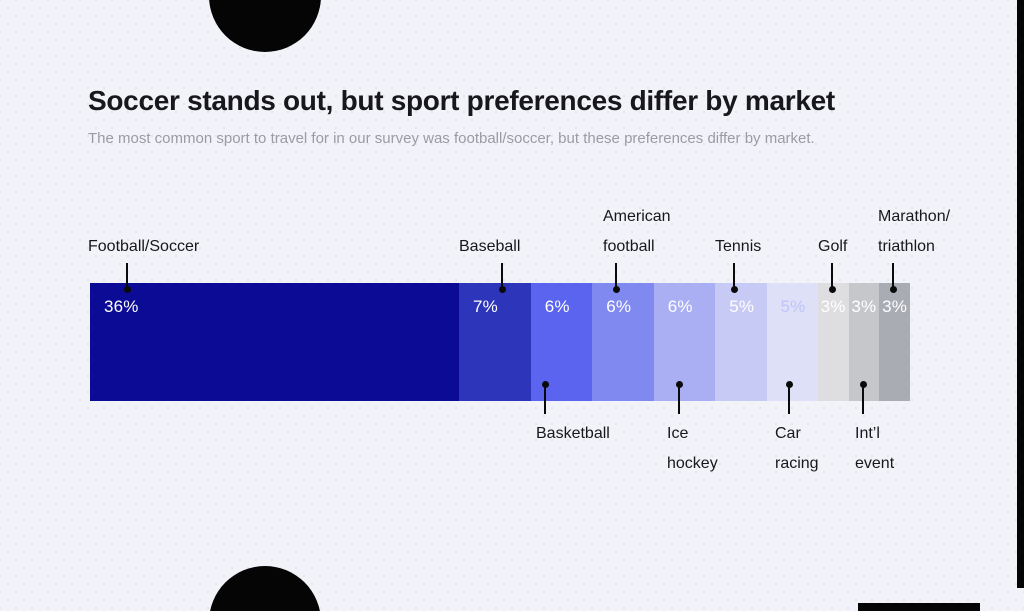 Image resolution: width=1024 pixels, height=611 pixels. Describe the element at coordinates (485, 306) in the screenshot. I see `segment-value-label: 7%` at that location.